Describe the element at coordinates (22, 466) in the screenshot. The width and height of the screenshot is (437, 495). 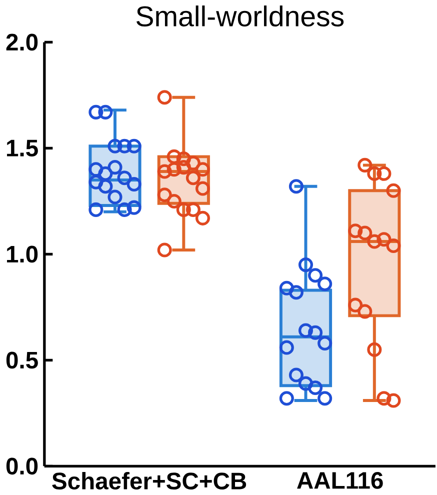
I see `y-tick-label: 0.0` at that location.